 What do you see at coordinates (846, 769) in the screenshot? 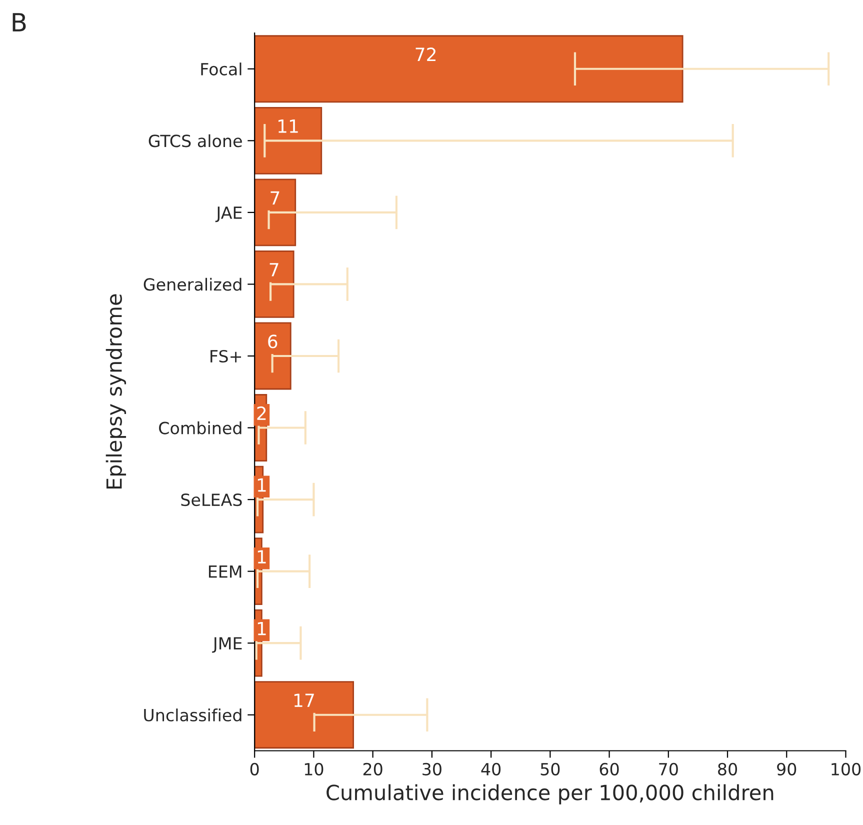
I see `x-tick-label: 100` at bounding box center [846, 769].